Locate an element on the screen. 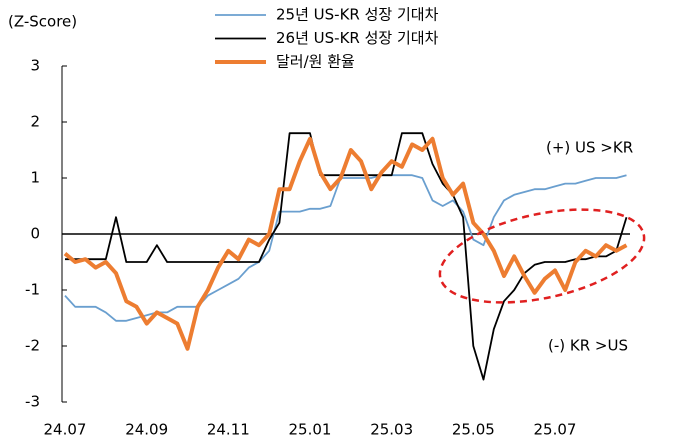  legend-label: 25년 US-KR 성장 기대차 is located at coordinates (357, 15).